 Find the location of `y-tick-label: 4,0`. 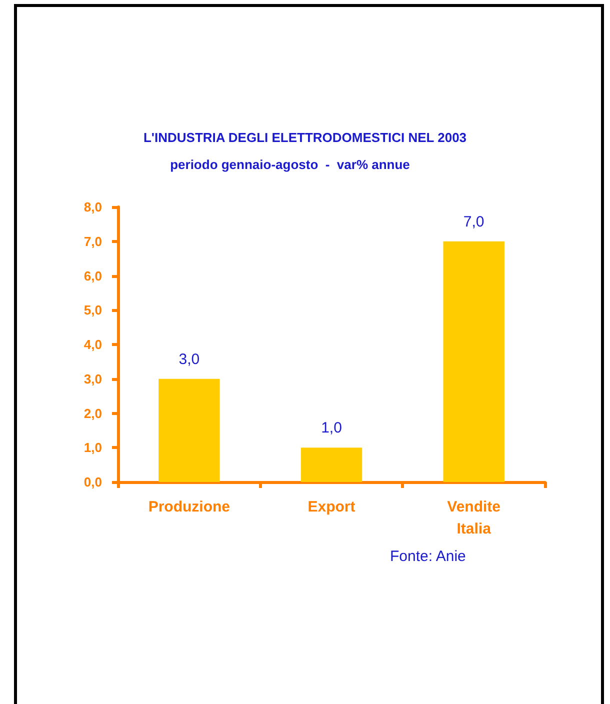

y-tick-label: 4,0 is located at coordinates (93, 344).